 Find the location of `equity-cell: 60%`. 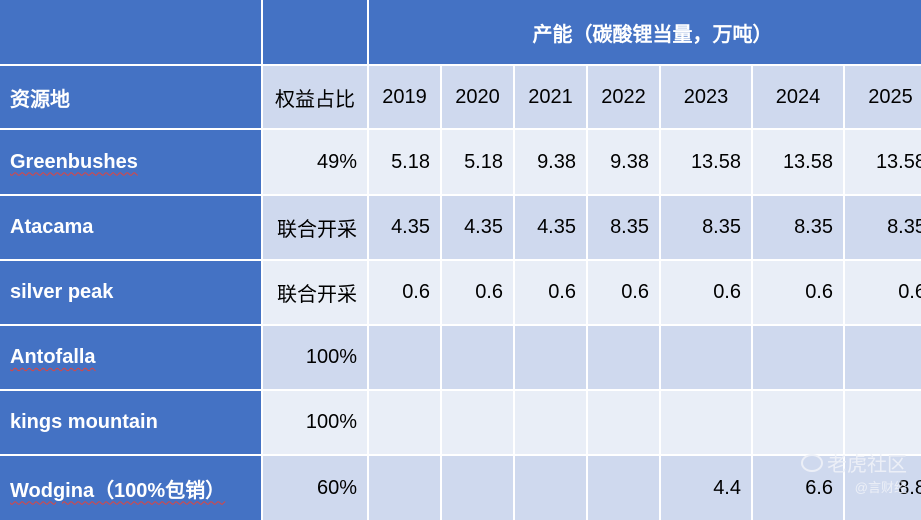

equity-cell: 60% is located at coordinates (315, 488).